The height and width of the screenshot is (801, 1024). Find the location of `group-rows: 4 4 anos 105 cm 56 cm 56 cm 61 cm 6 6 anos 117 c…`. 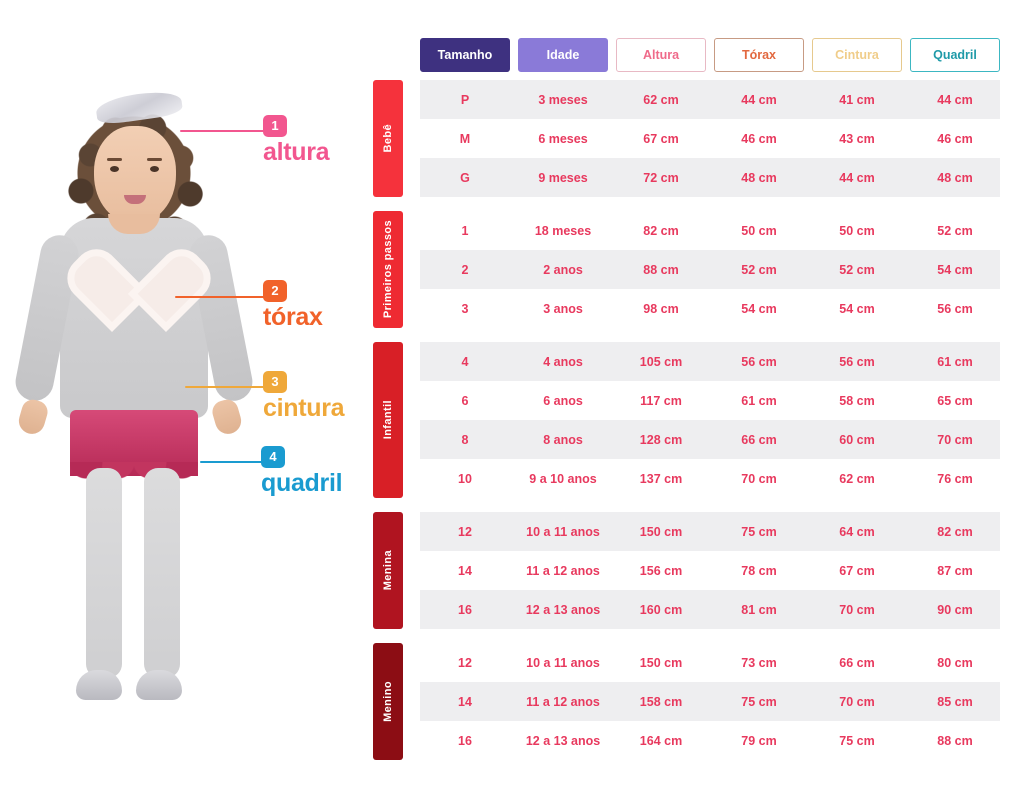

group-rows: 4 4 anos 105 cm 56 cm 56 cm 61 cm 6 6 anos 117 c… is located at coordinates (710, 420).